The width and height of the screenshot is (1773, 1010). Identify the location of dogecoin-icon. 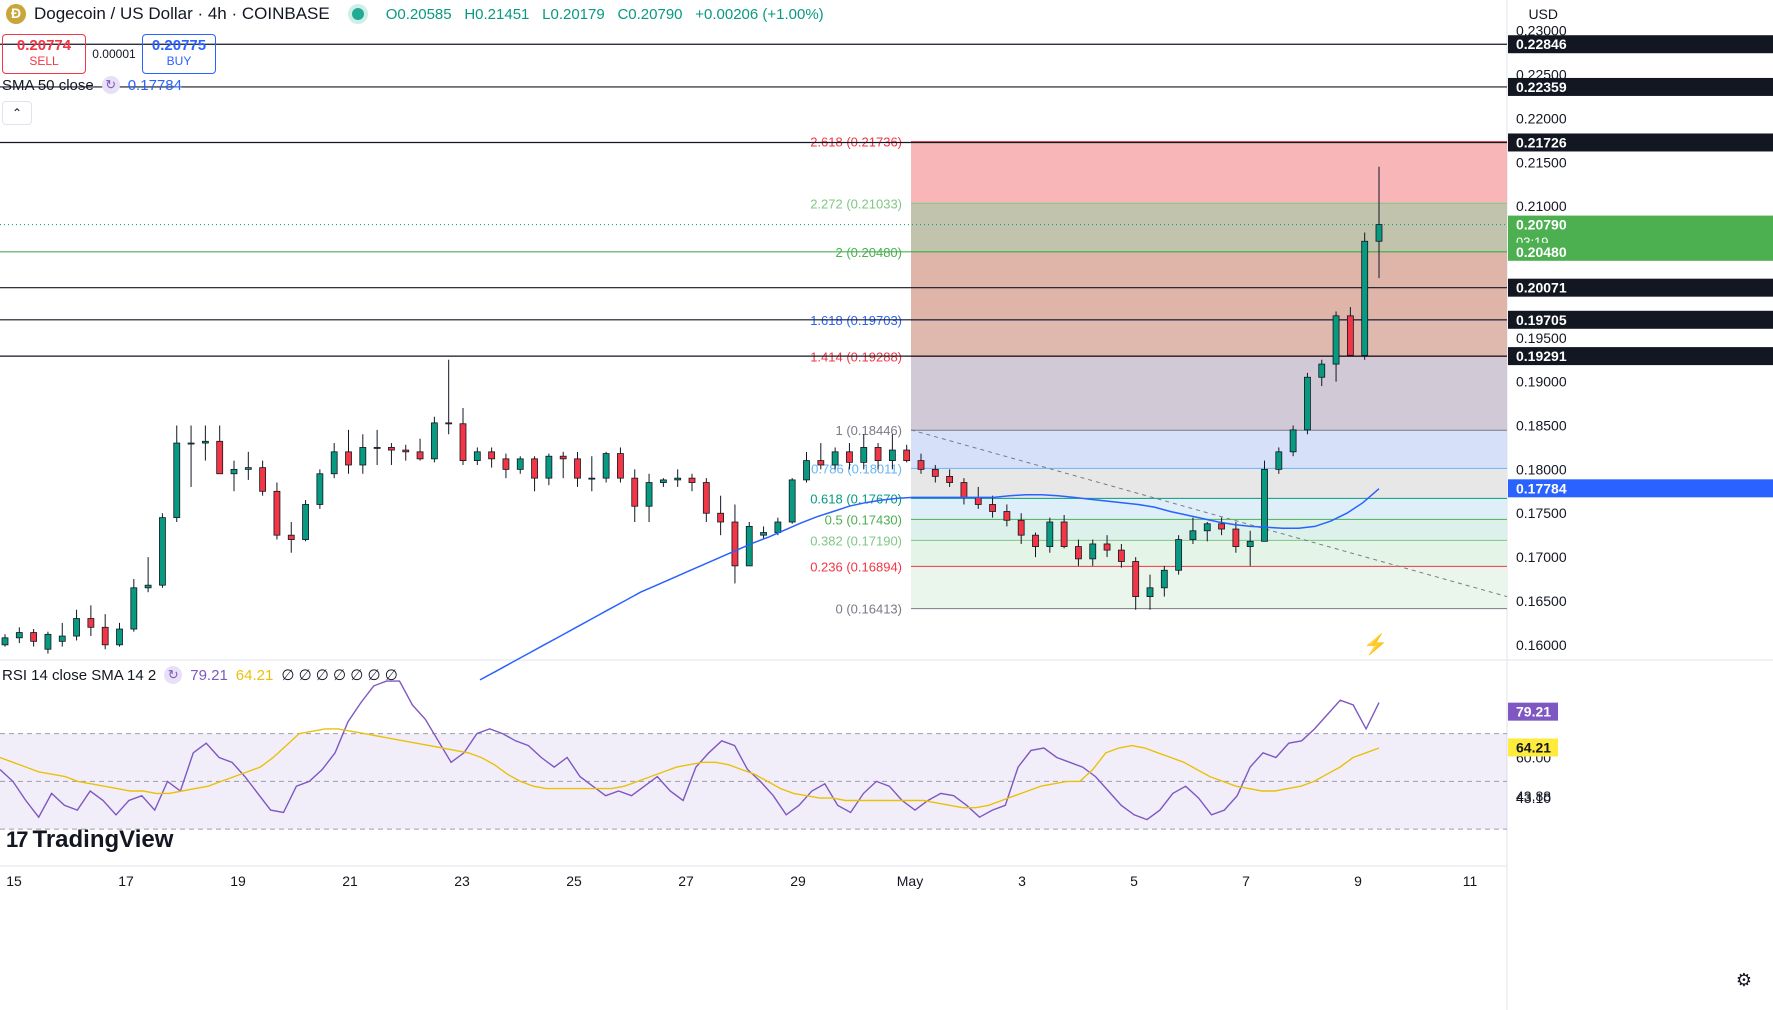
(16, 14).